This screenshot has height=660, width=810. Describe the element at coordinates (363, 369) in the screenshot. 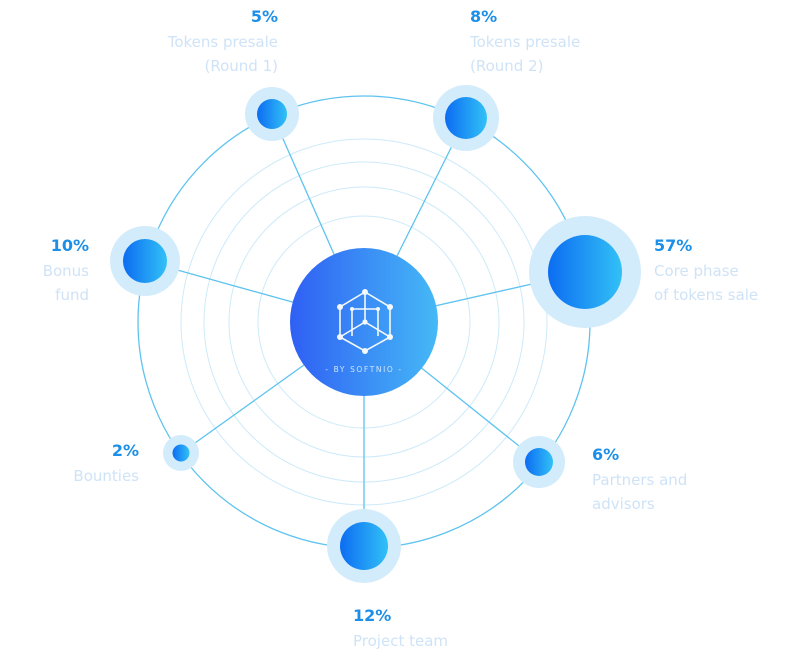

I see `brand-text: - BY SOFTNIO -` at that location.